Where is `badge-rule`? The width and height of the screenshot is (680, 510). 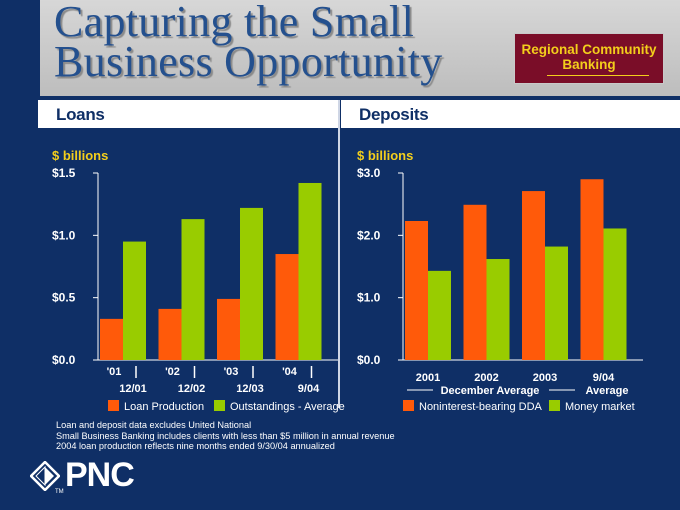
badge-rule is located at coordinates (598, 75).